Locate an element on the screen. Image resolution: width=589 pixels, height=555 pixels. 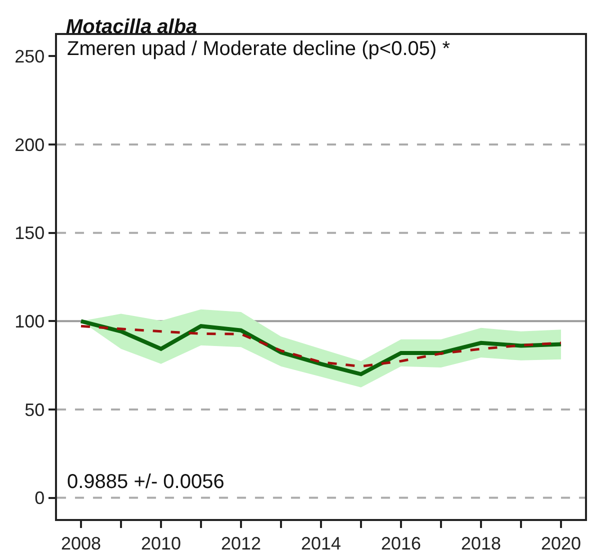
y-tick-label: 100 is located at coordinates (29, 321).